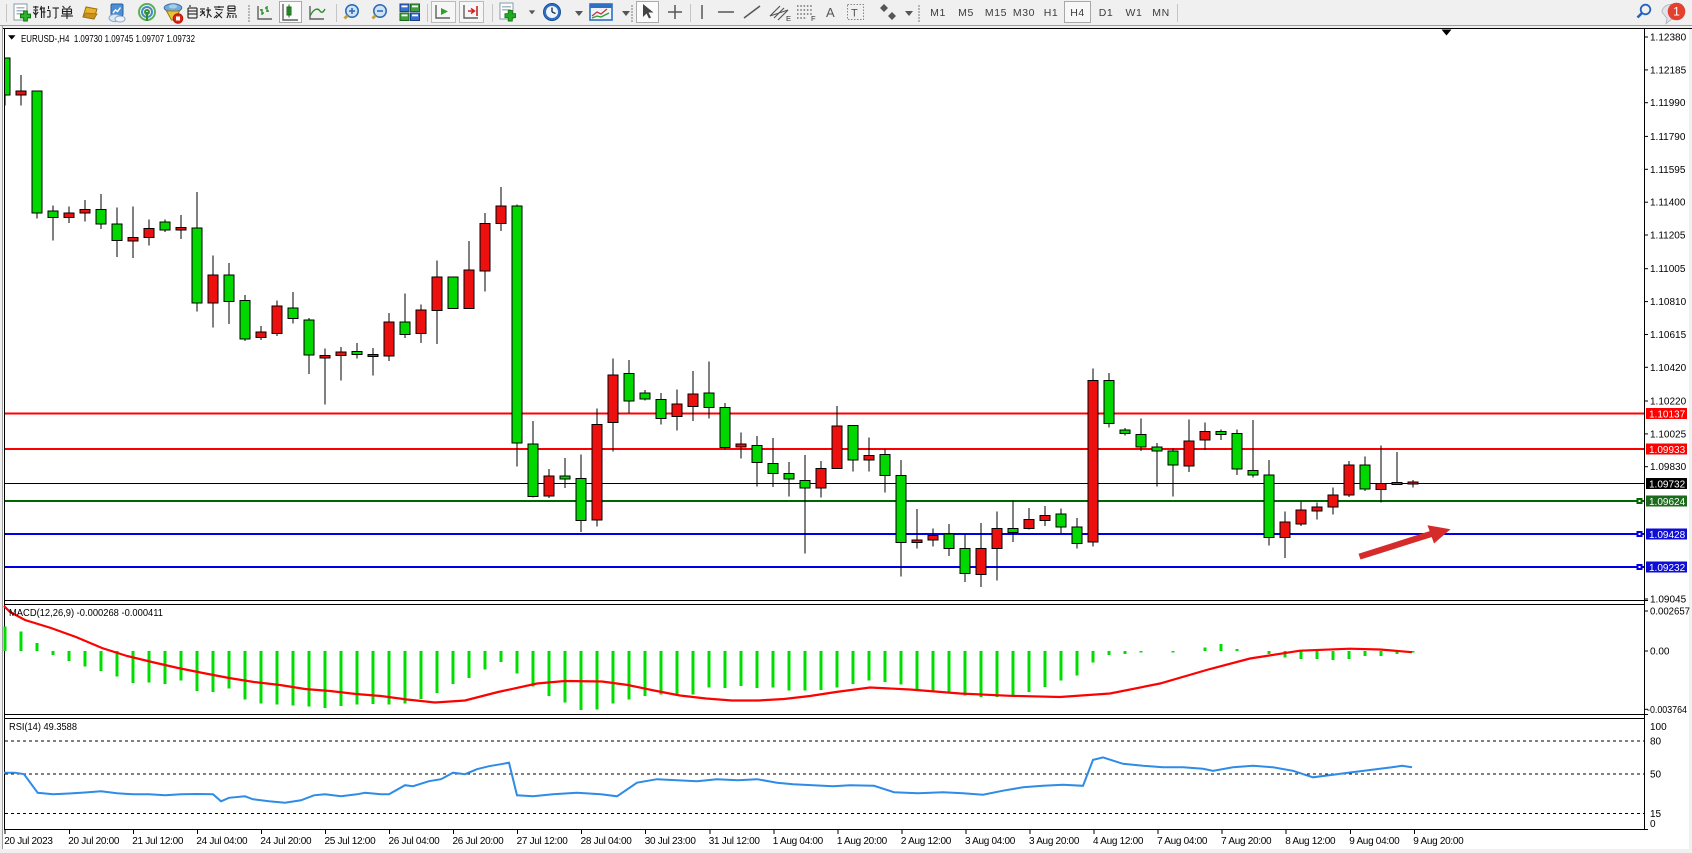 Image resolution: width=1692 pixels, height=853 pixels. Describe the element at coordinates (607, 841) in the screenshot. I see `svg-text: 28 Jul 04:00` at that location.